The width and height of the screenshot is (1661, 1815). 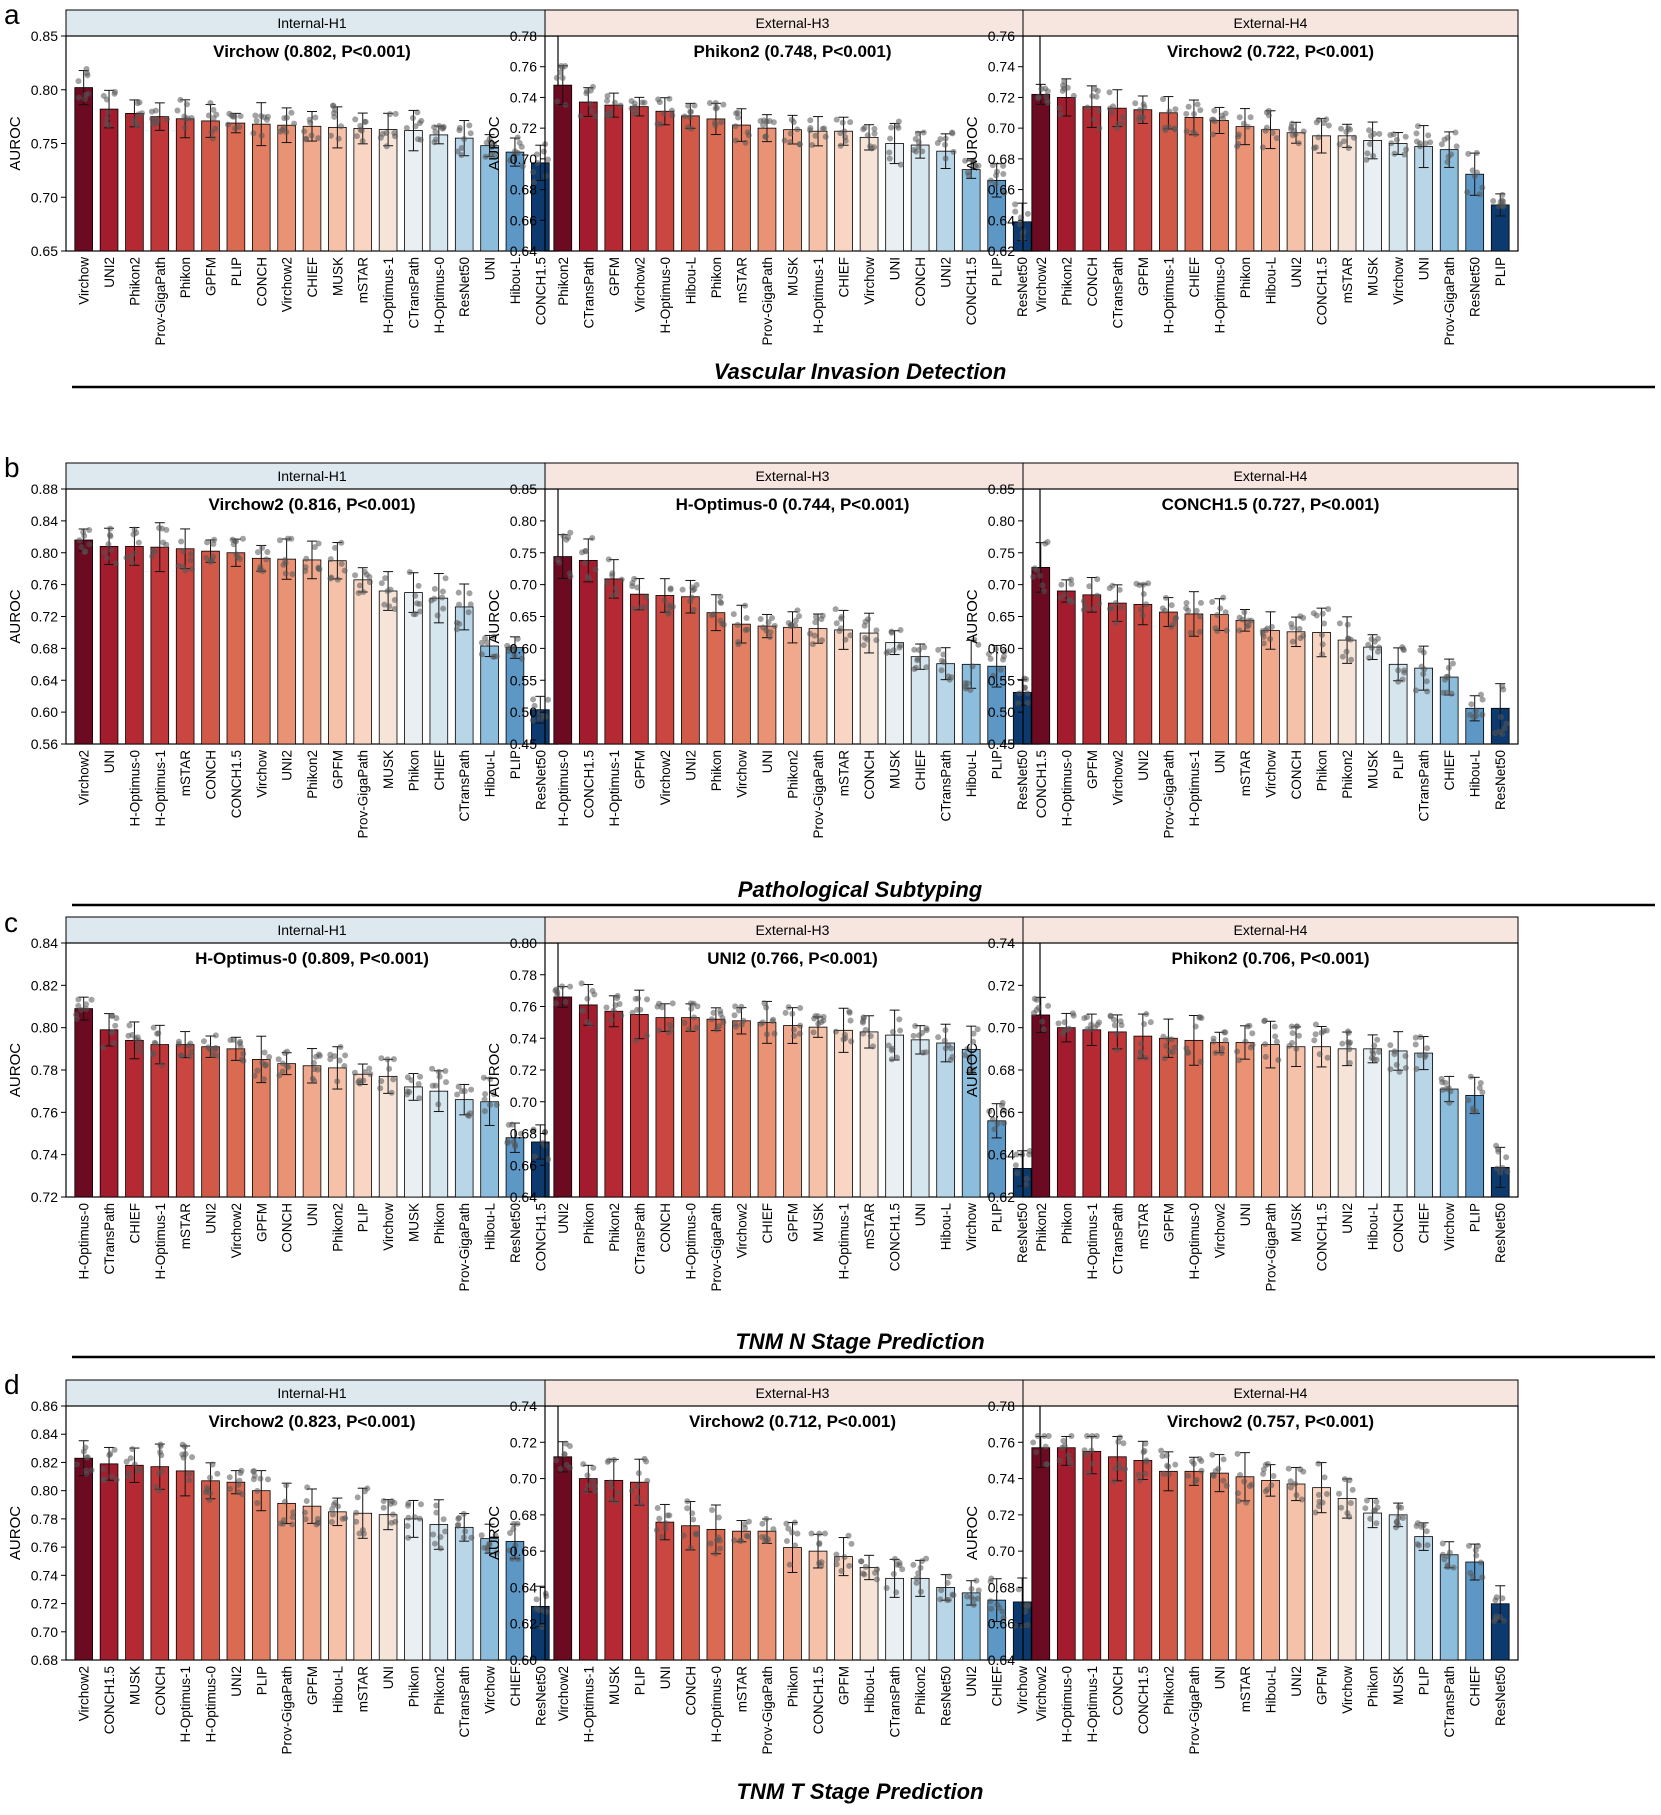 What do you see at coordinates (1271, 476) in the screenshot?
I see `panel-header-label: External-H4` at bounding box center [1271, 476].